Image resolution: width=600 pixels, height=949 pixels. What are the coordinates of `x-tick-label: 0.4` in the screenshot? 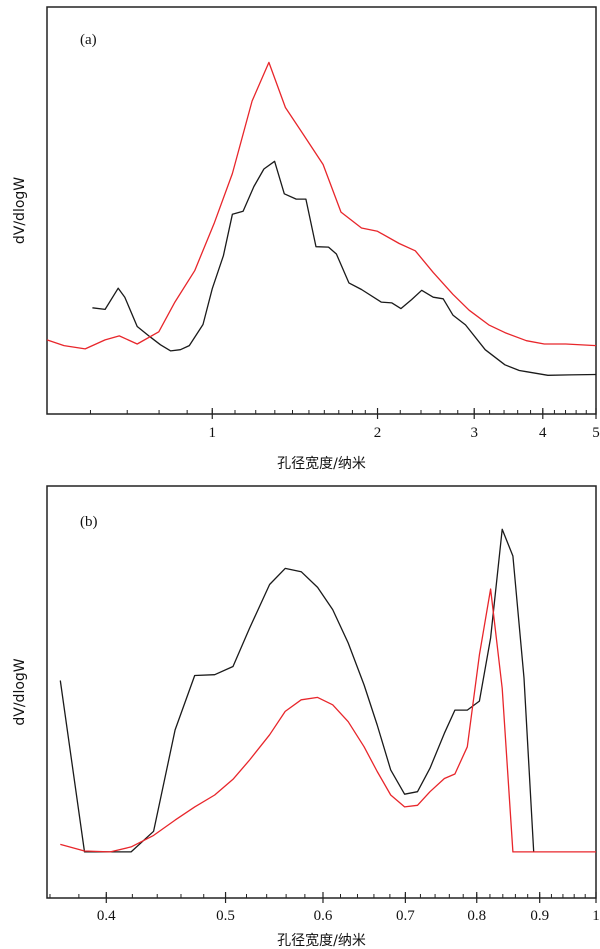 It's located at (106, 916).